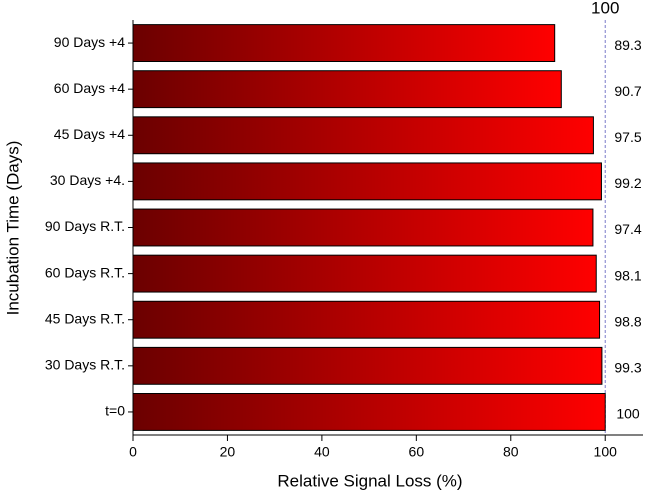 This screenshot has height=498, width=646. What do you see at coordinates (627, 321) in the screenshot?
I see `value-label: 98.8` at bounding box center [627, 321].